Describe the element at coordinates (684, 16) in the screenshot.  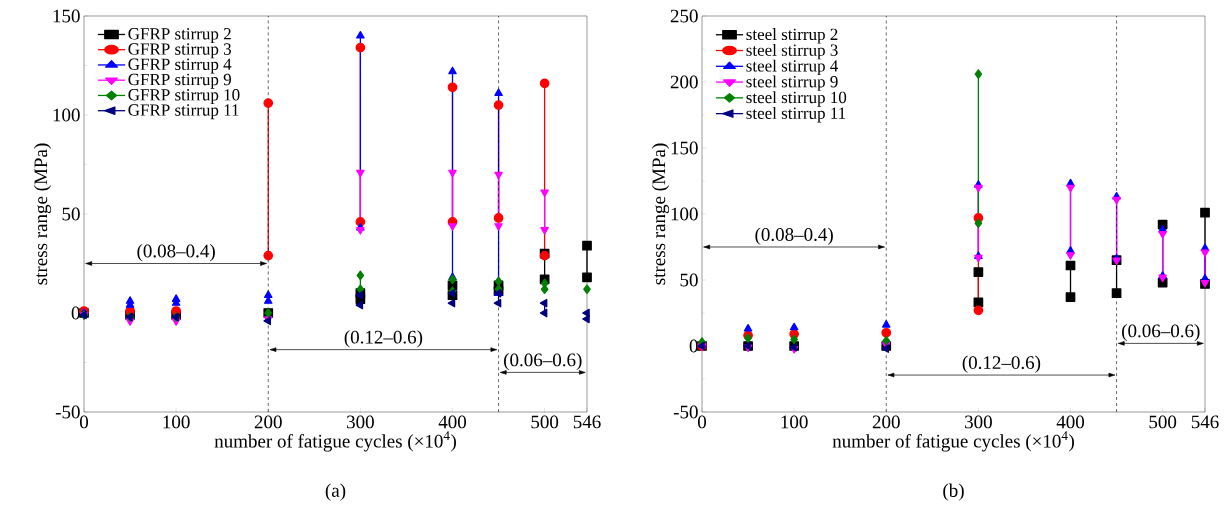
I see `y-tick-label: 250` at that location.